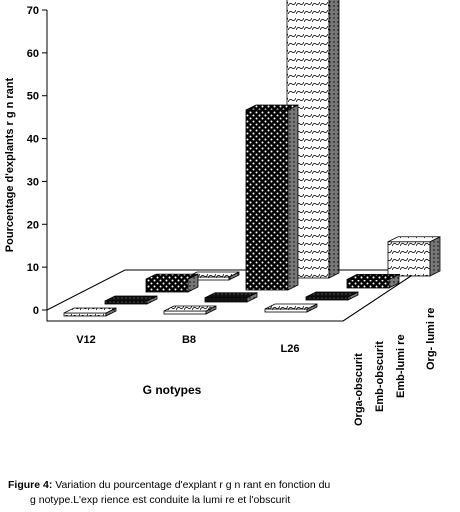  What do you see at coordinates (380, 376) in the screenshot?
I see `series-label-emb-obscurit: Emb-obscurit` at bounding box center [380, 376].